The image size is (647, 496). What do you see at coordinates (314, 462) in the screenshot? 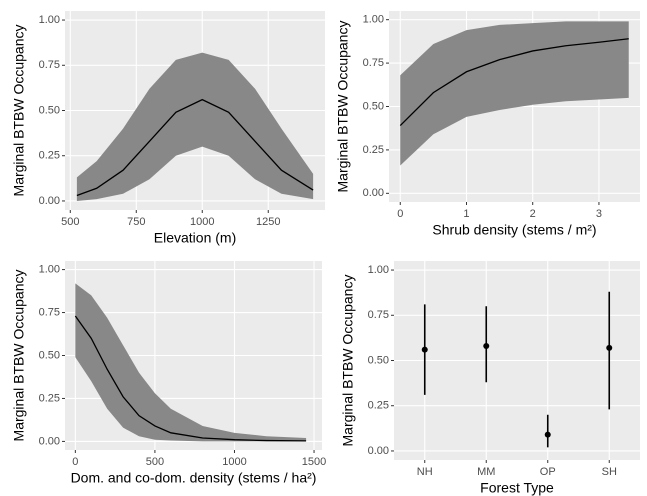
I see `x-tick-label: 1500` at bounding box center [314, 462].